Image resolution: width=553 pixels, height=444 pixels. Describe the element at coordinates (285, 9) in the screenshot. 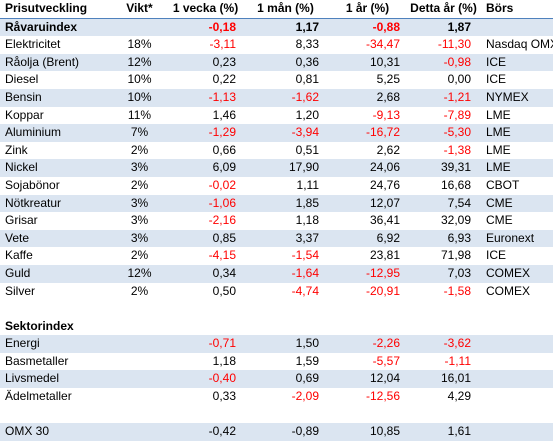

I see `header-1-man: 1 mån (%)` at that location.